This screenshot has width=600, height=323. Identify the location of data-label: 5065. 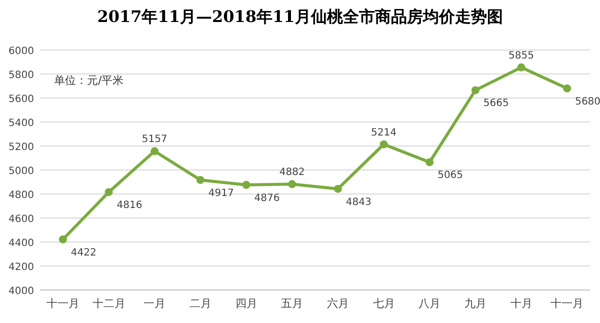
(451, 176).